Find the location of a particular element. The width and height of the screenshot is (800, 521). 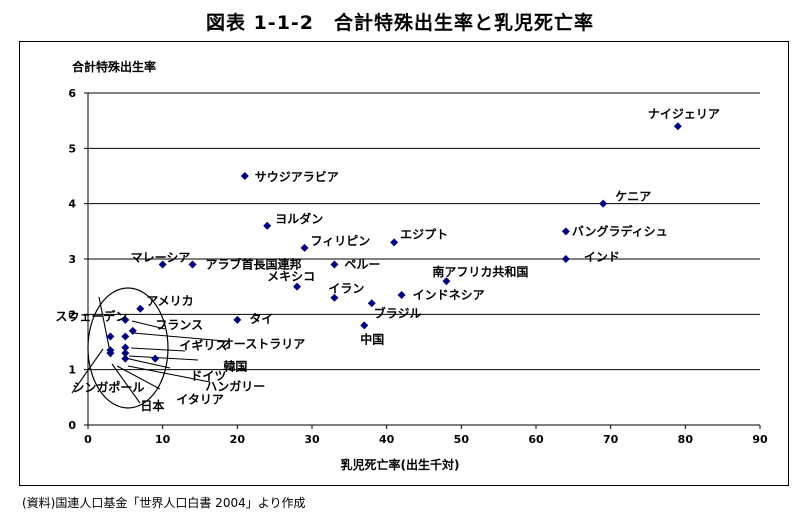

x-tick-label: 50 is located at coordinates (462, 439).